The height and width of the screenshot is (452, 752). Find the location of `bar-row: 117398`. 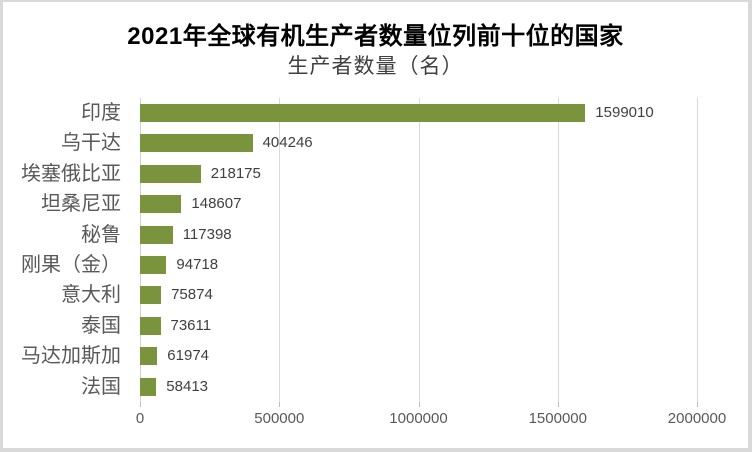

bar-row: 117398 is located at coordinates (418, 235).